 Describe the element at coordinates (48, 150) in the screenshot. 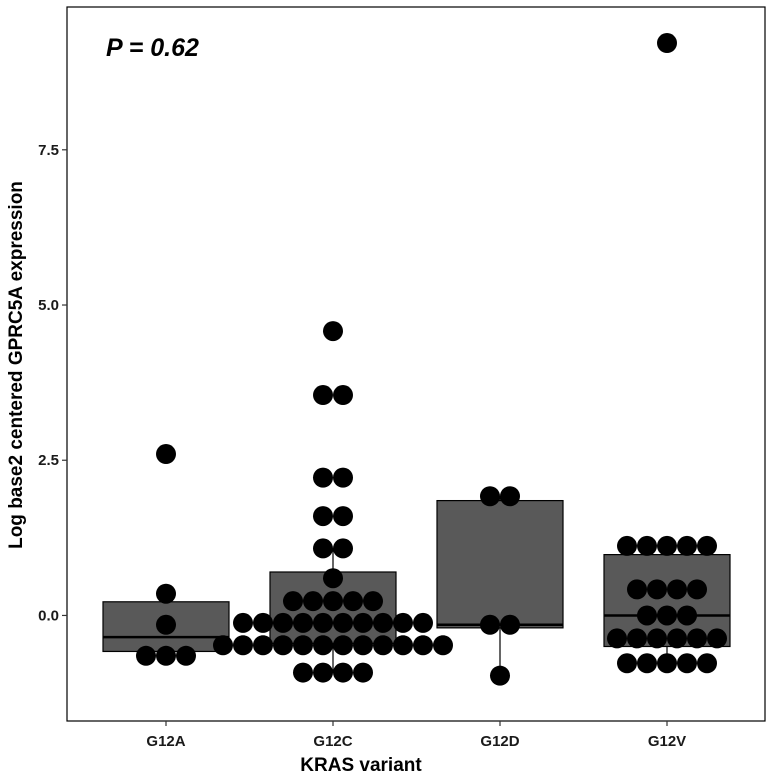

I see `y-tick-label: 7.5` at that location.